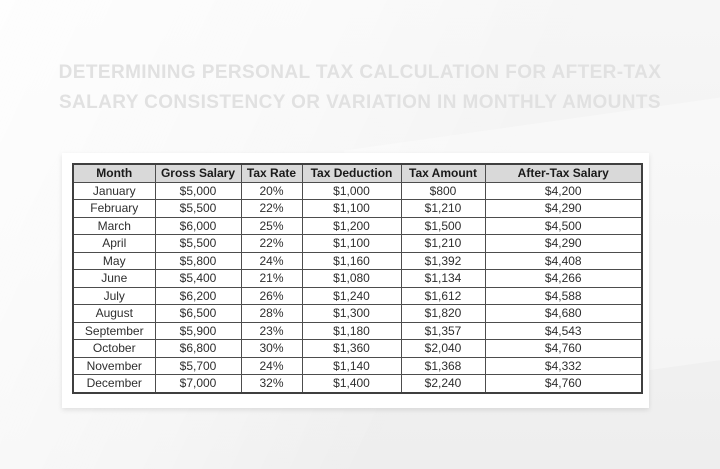  Describe the element at coordinates (114, 365) in the screenshot. I see `table-cell: November` at that location.